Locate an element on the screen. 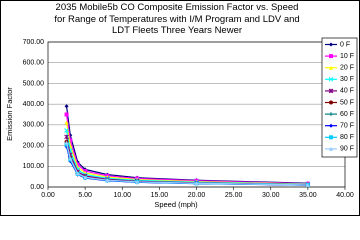 This screenshot has width=360, height=240. legend-label: 40 F is located at coordinates (347, 91).